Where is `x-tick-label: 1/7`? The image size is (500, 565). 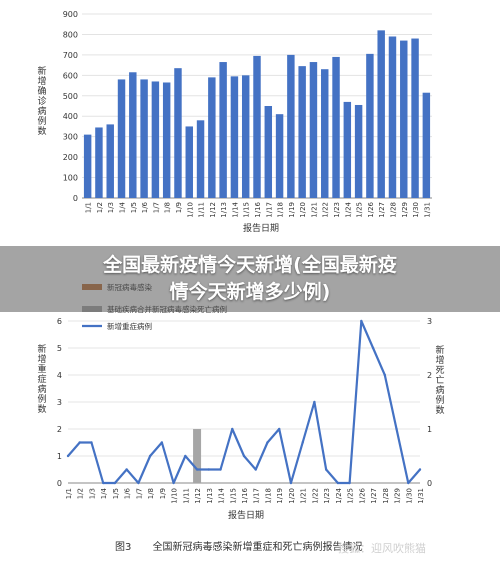 x-tick-label: 1/7 is located at coordinates (156, 207).